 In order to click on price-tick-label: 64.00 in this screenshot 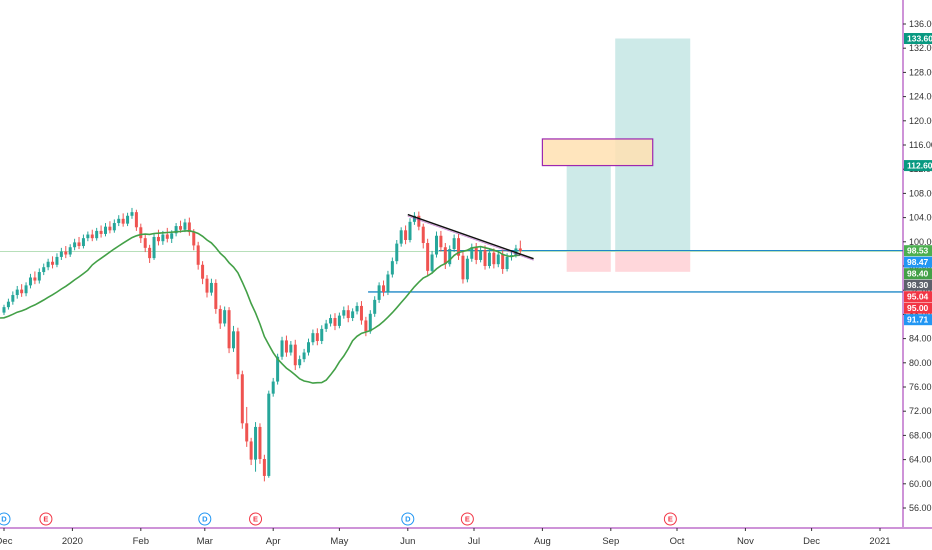, I will do `click(920, 460)`.